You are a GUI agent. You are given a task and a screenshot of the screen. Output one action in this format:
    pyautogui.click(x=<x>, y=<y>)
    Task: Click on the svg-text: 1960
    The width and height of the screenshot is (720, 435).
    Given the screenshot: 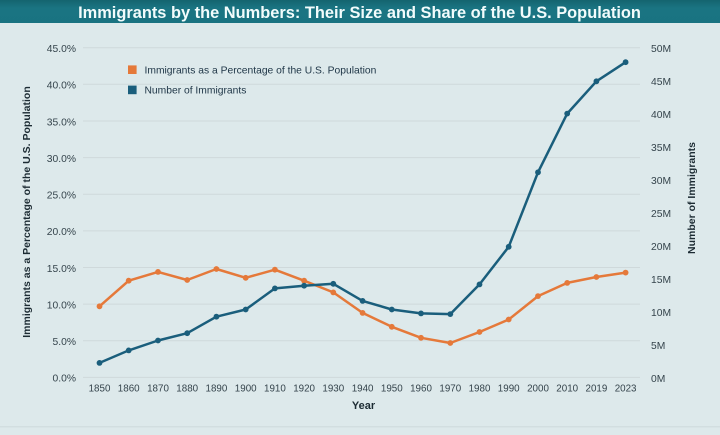 What is the action you would take?
    pyautogui.click(x=421, y=388)
    